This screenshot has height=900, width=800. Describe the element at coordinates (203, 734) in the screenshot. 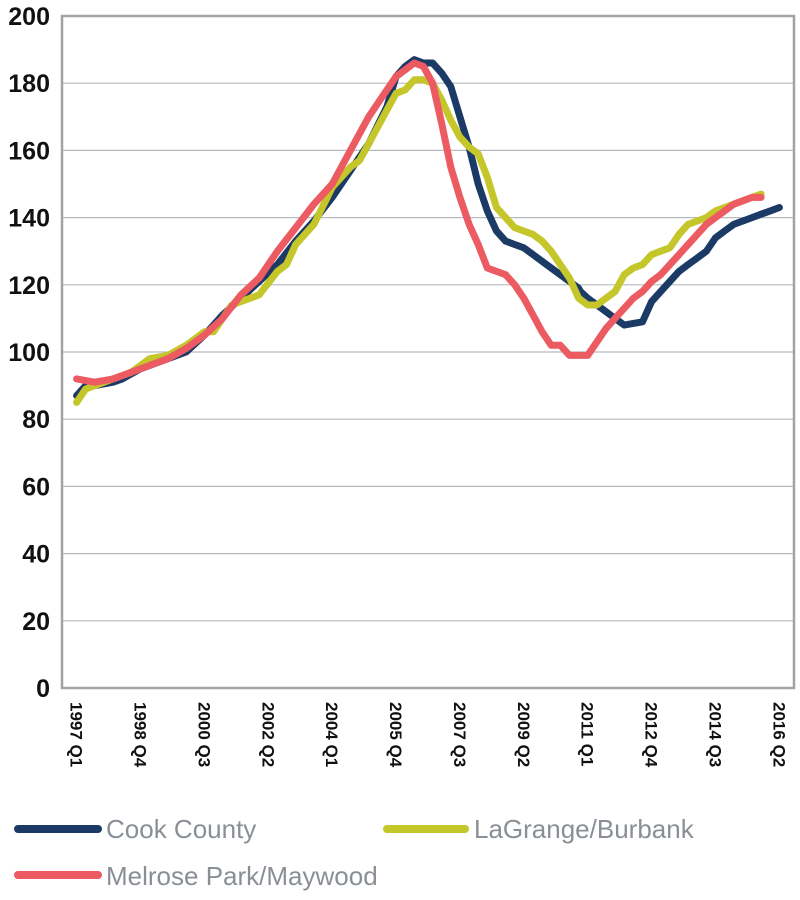

I see `x-tick-label-2: 2000 Q3` at that location.